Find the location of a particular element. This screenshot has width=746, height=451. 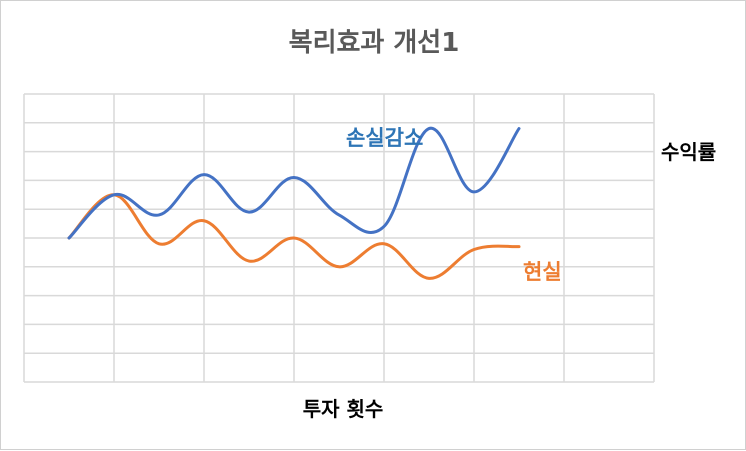

series-label-reality: 현실 is located at coordinates (542, 272).